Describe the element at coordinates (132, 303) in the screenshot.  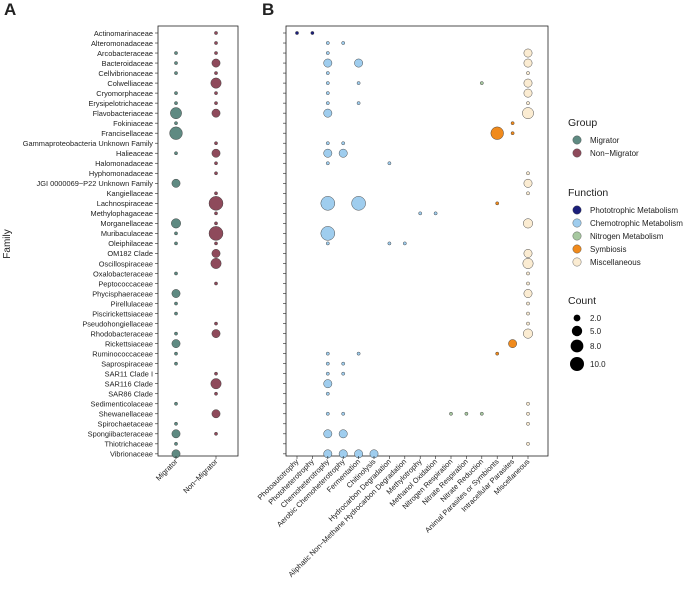
I see `family-label-pirellulaceae: Pirellulaceae` at that location.